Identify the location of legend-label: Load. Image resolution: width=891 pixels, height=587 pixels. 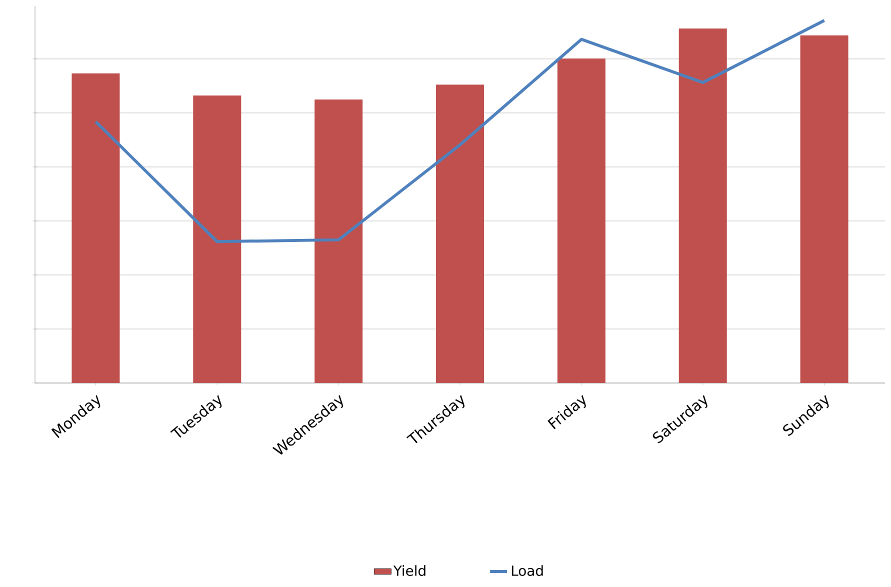
(527, 570).